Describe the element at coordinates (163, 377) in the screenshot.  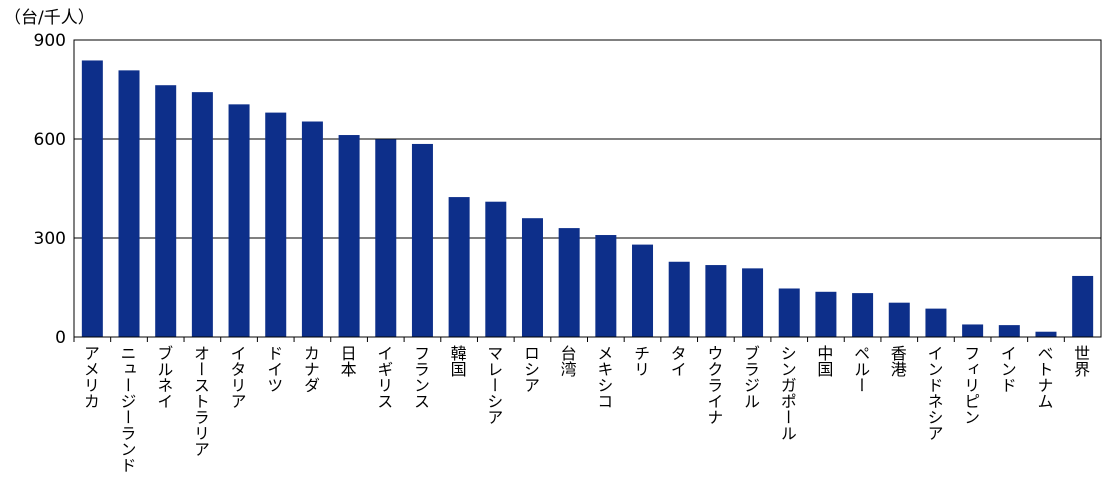
I see `x-tick-label: ブルネイ` at that location.